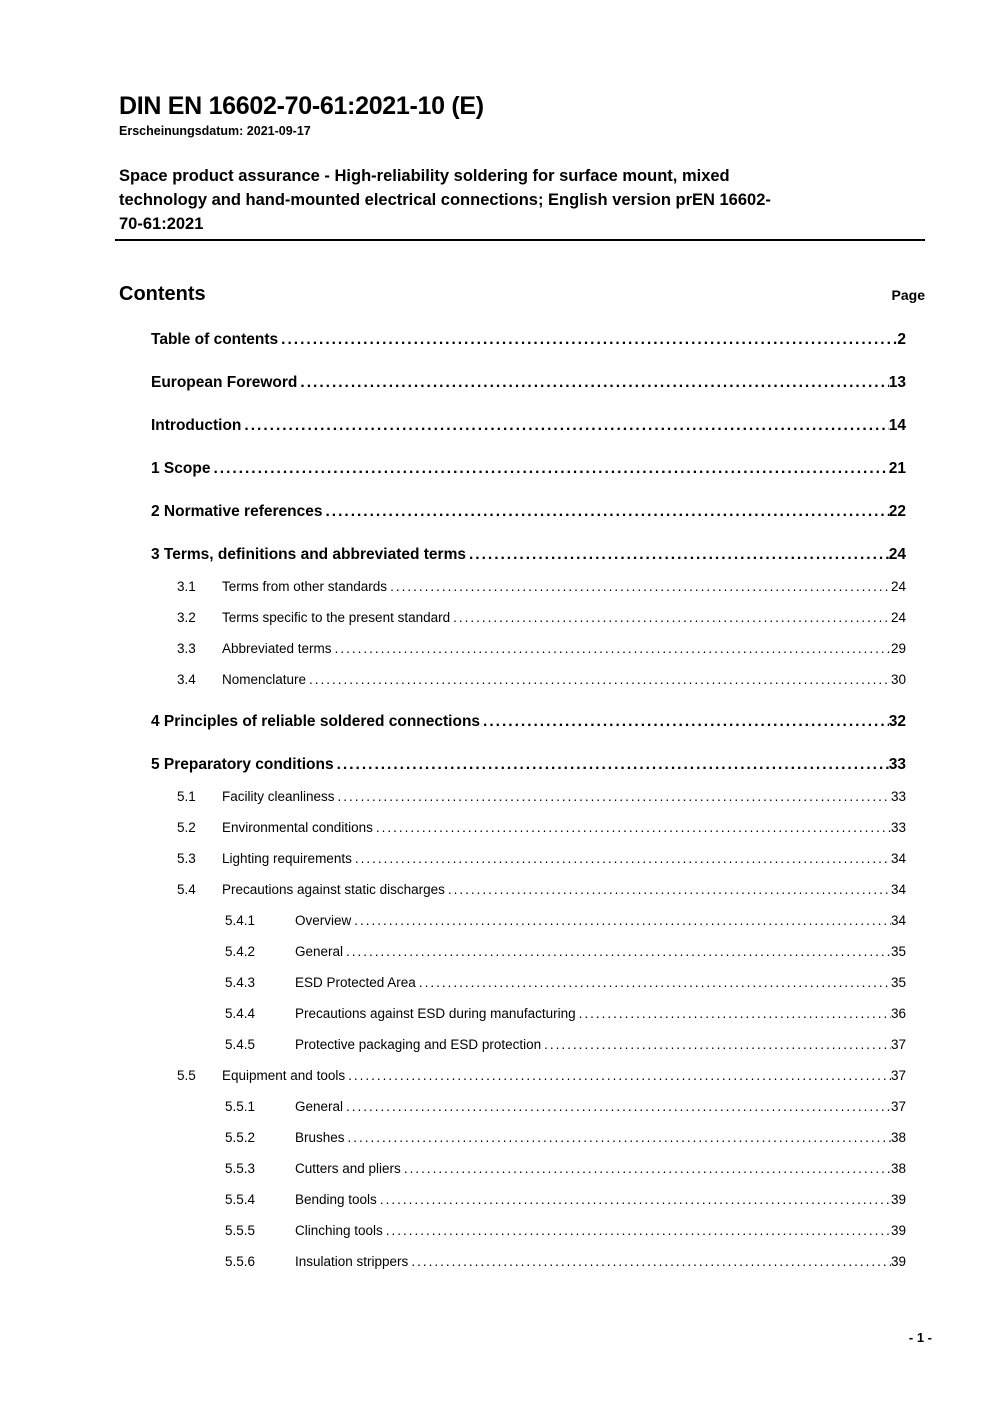 The image size is (992, 1403). What do you see at coordinates (161, 224) in the screenshot?
I see `document-subtitle-line: 70-61:2021` at bounding box center [161, 224].